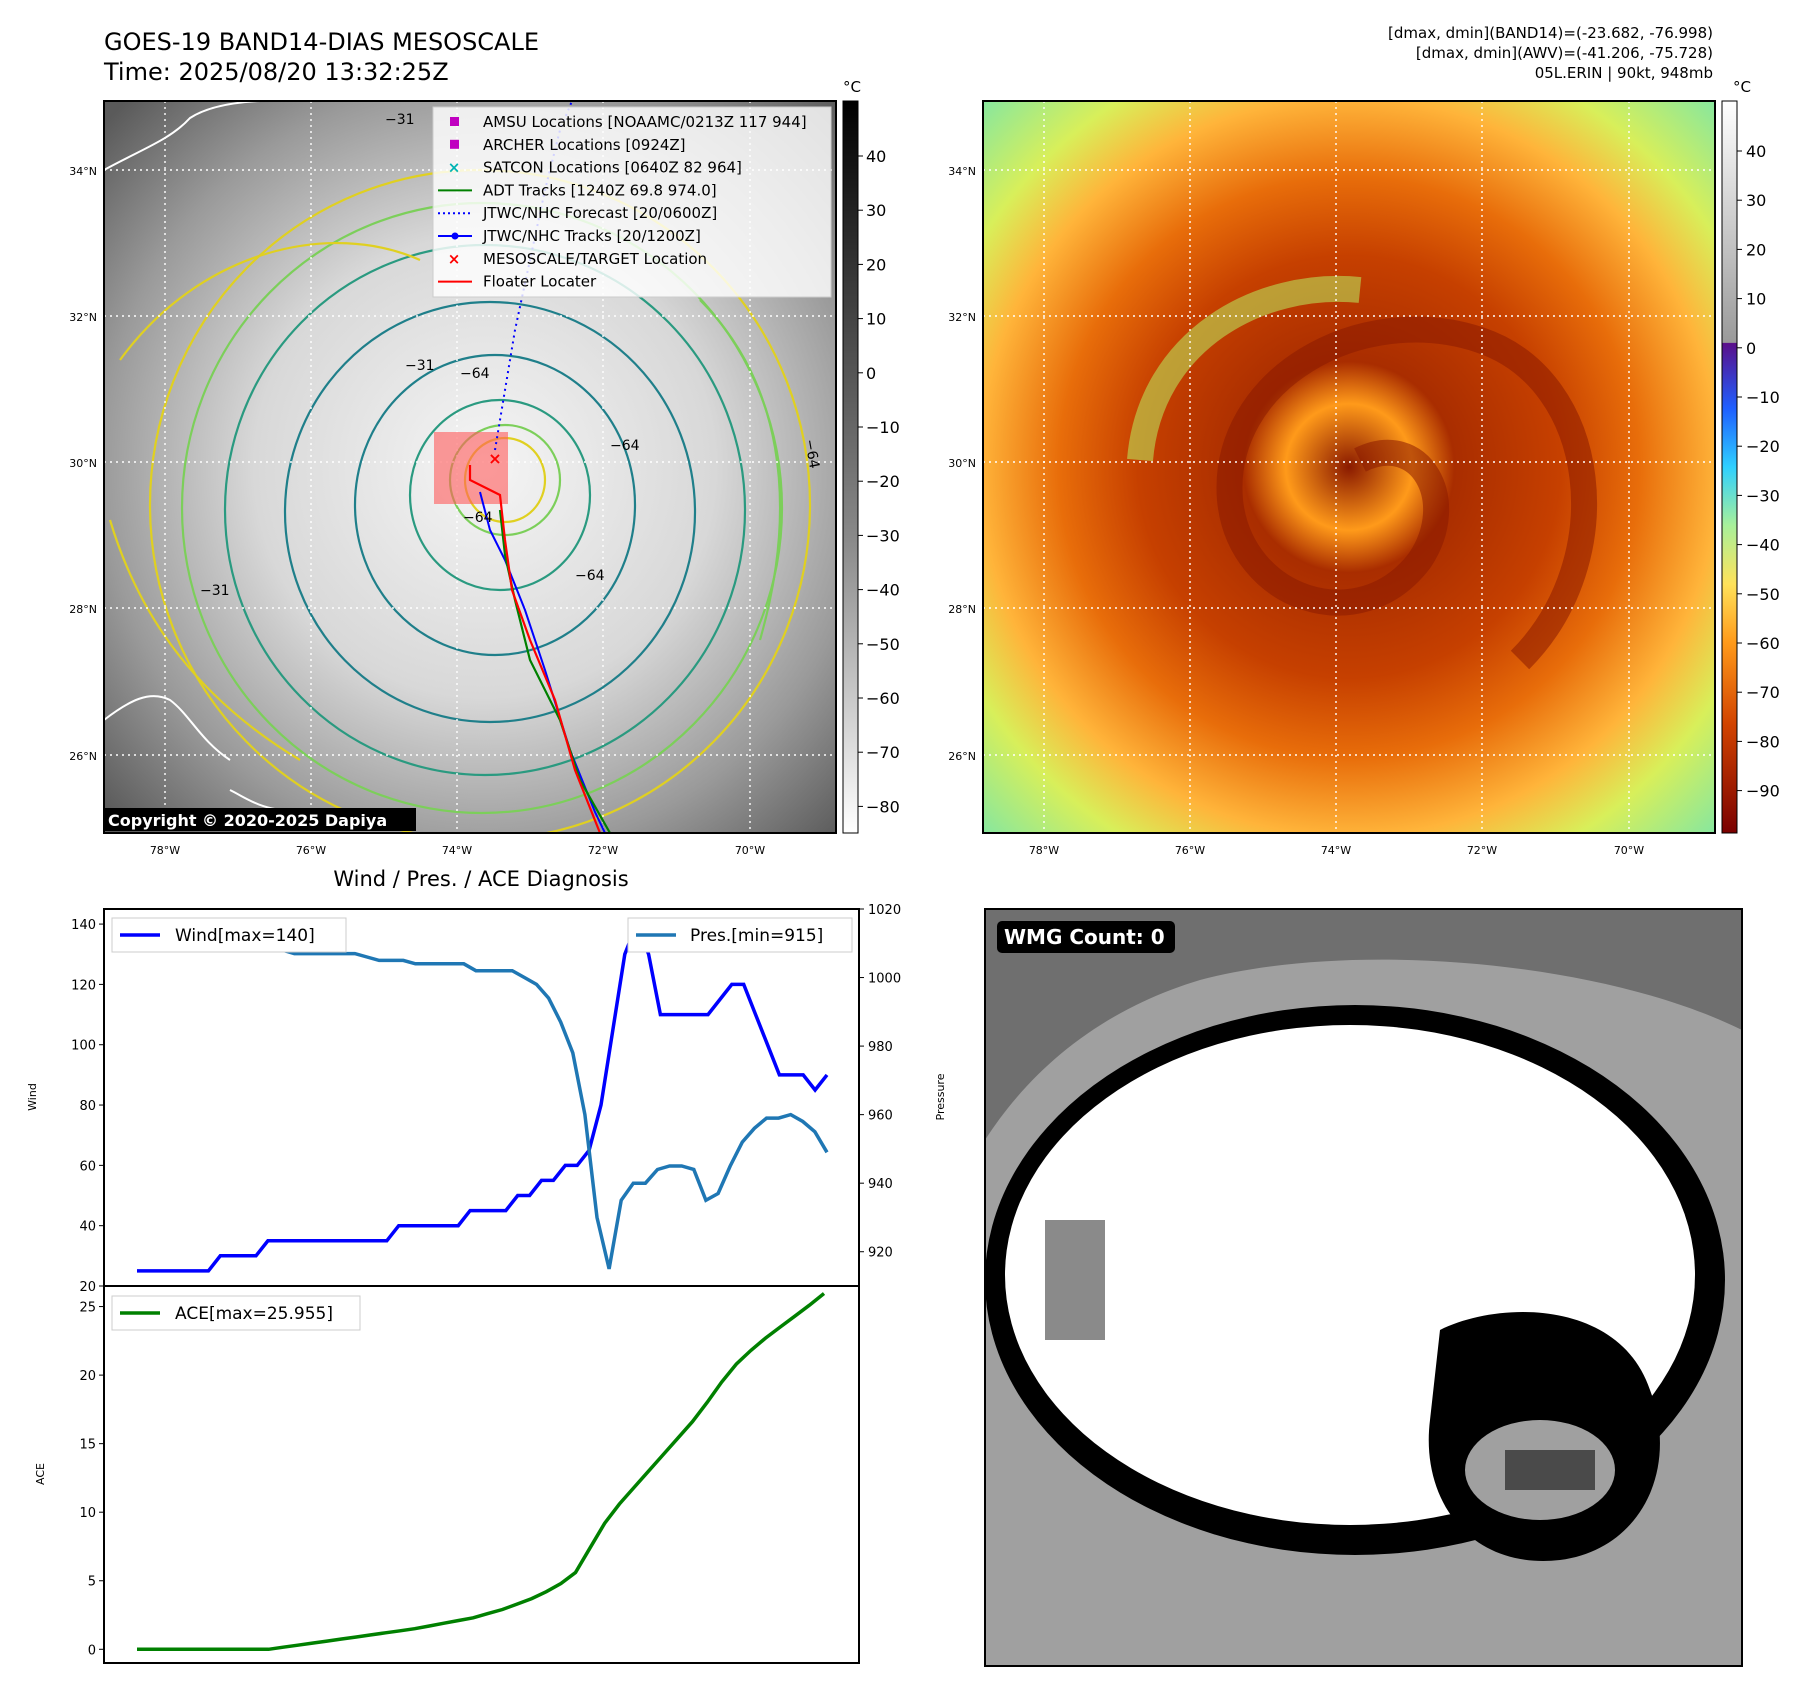 The image size is (1797, 1690). I want to click on ir-colorbar-tick-label: −40, so click(883, 590).